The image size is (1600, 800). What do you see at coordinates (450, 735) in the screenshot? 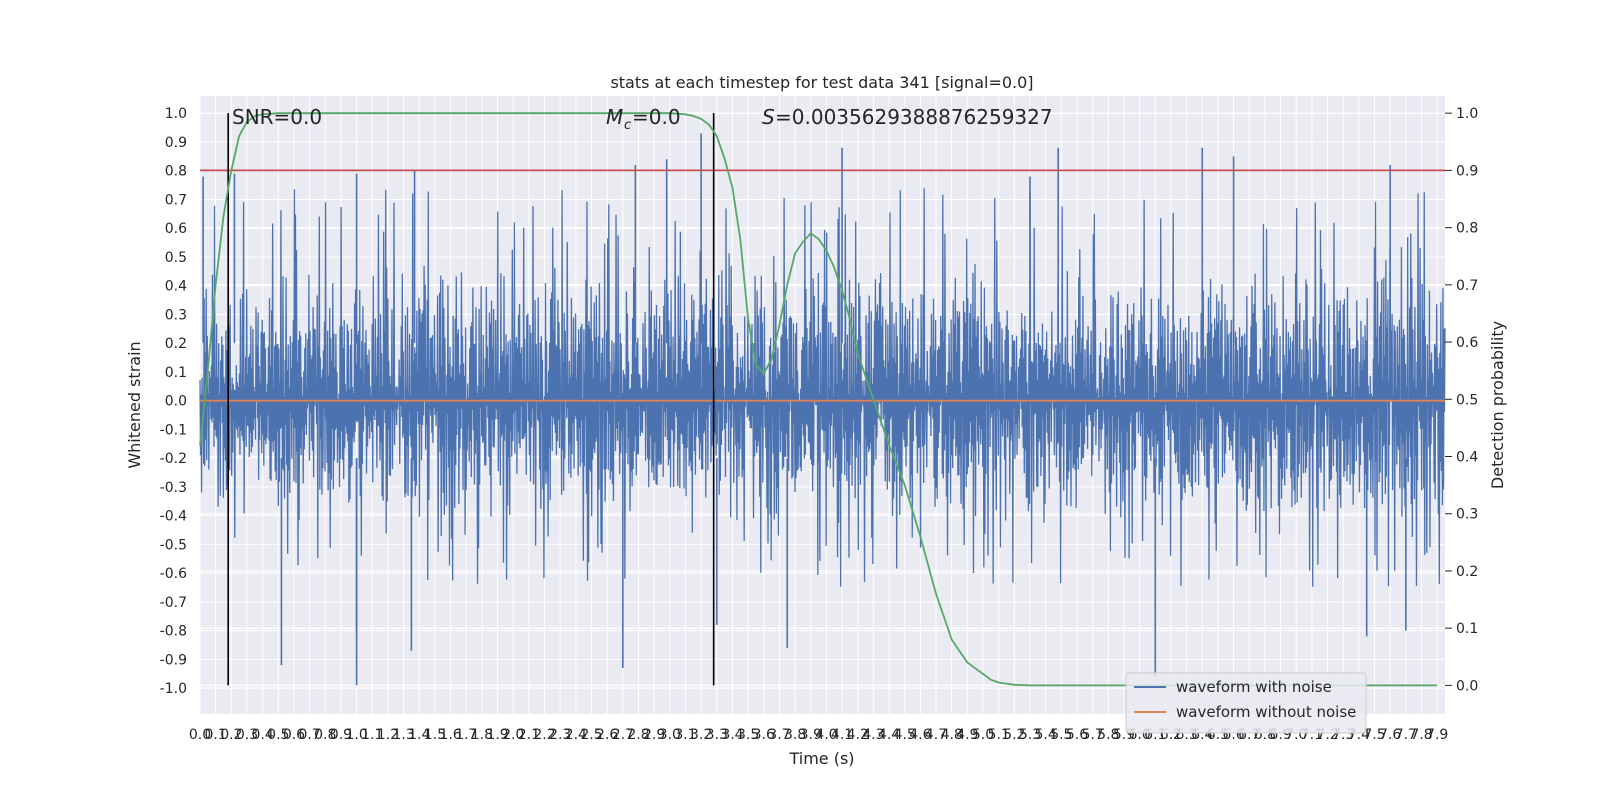
I see `x-tick-label: 1.6` at bounding box center [450, 735].